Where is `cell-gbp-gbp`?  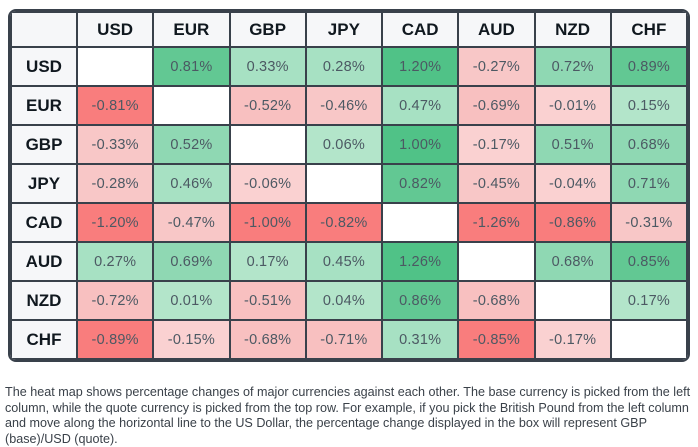
cell-gbp-gbp is located at coordinates (267, 144).